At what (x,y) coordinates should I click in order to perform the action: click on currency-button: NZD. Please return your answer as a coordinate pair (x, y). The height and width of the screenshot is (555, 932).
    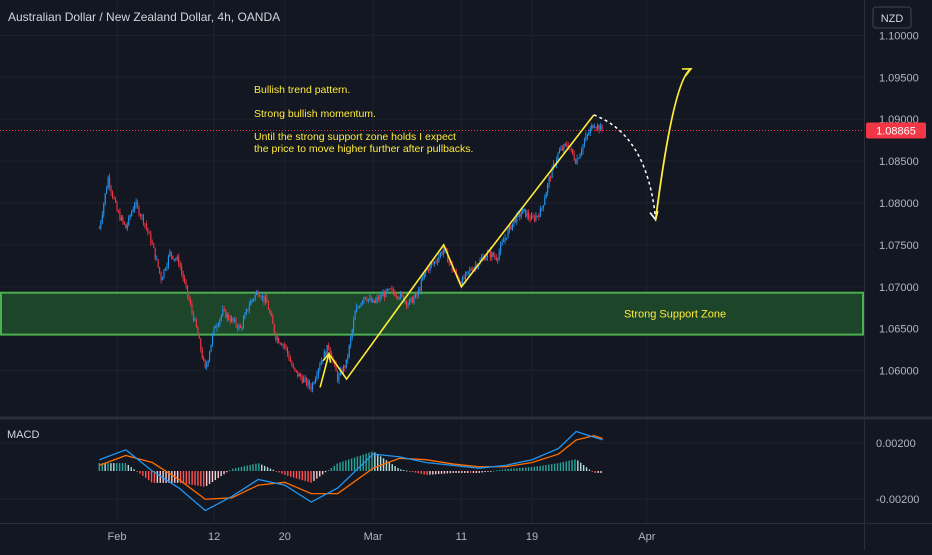
    Looking at the image, I should click on (892, 17).